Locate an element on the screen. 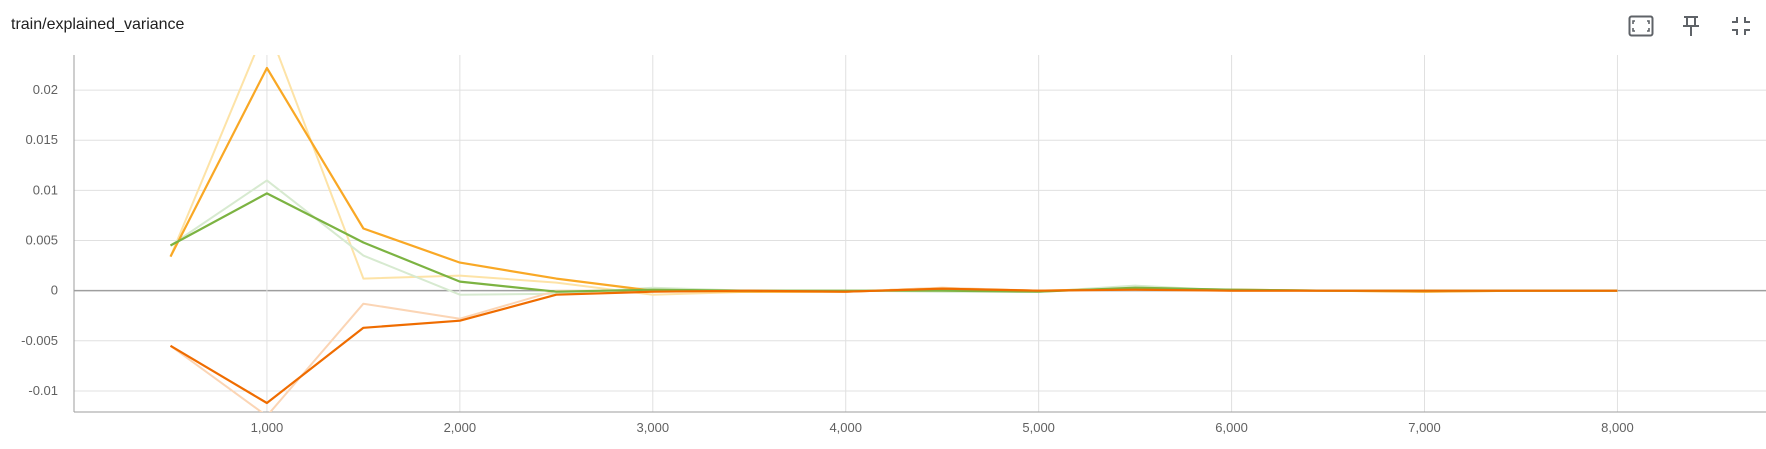 Image resolution: width=1766 pixels, height=449 pixels. y-tick-label: 0.02 is located at coordinates (45, 89).